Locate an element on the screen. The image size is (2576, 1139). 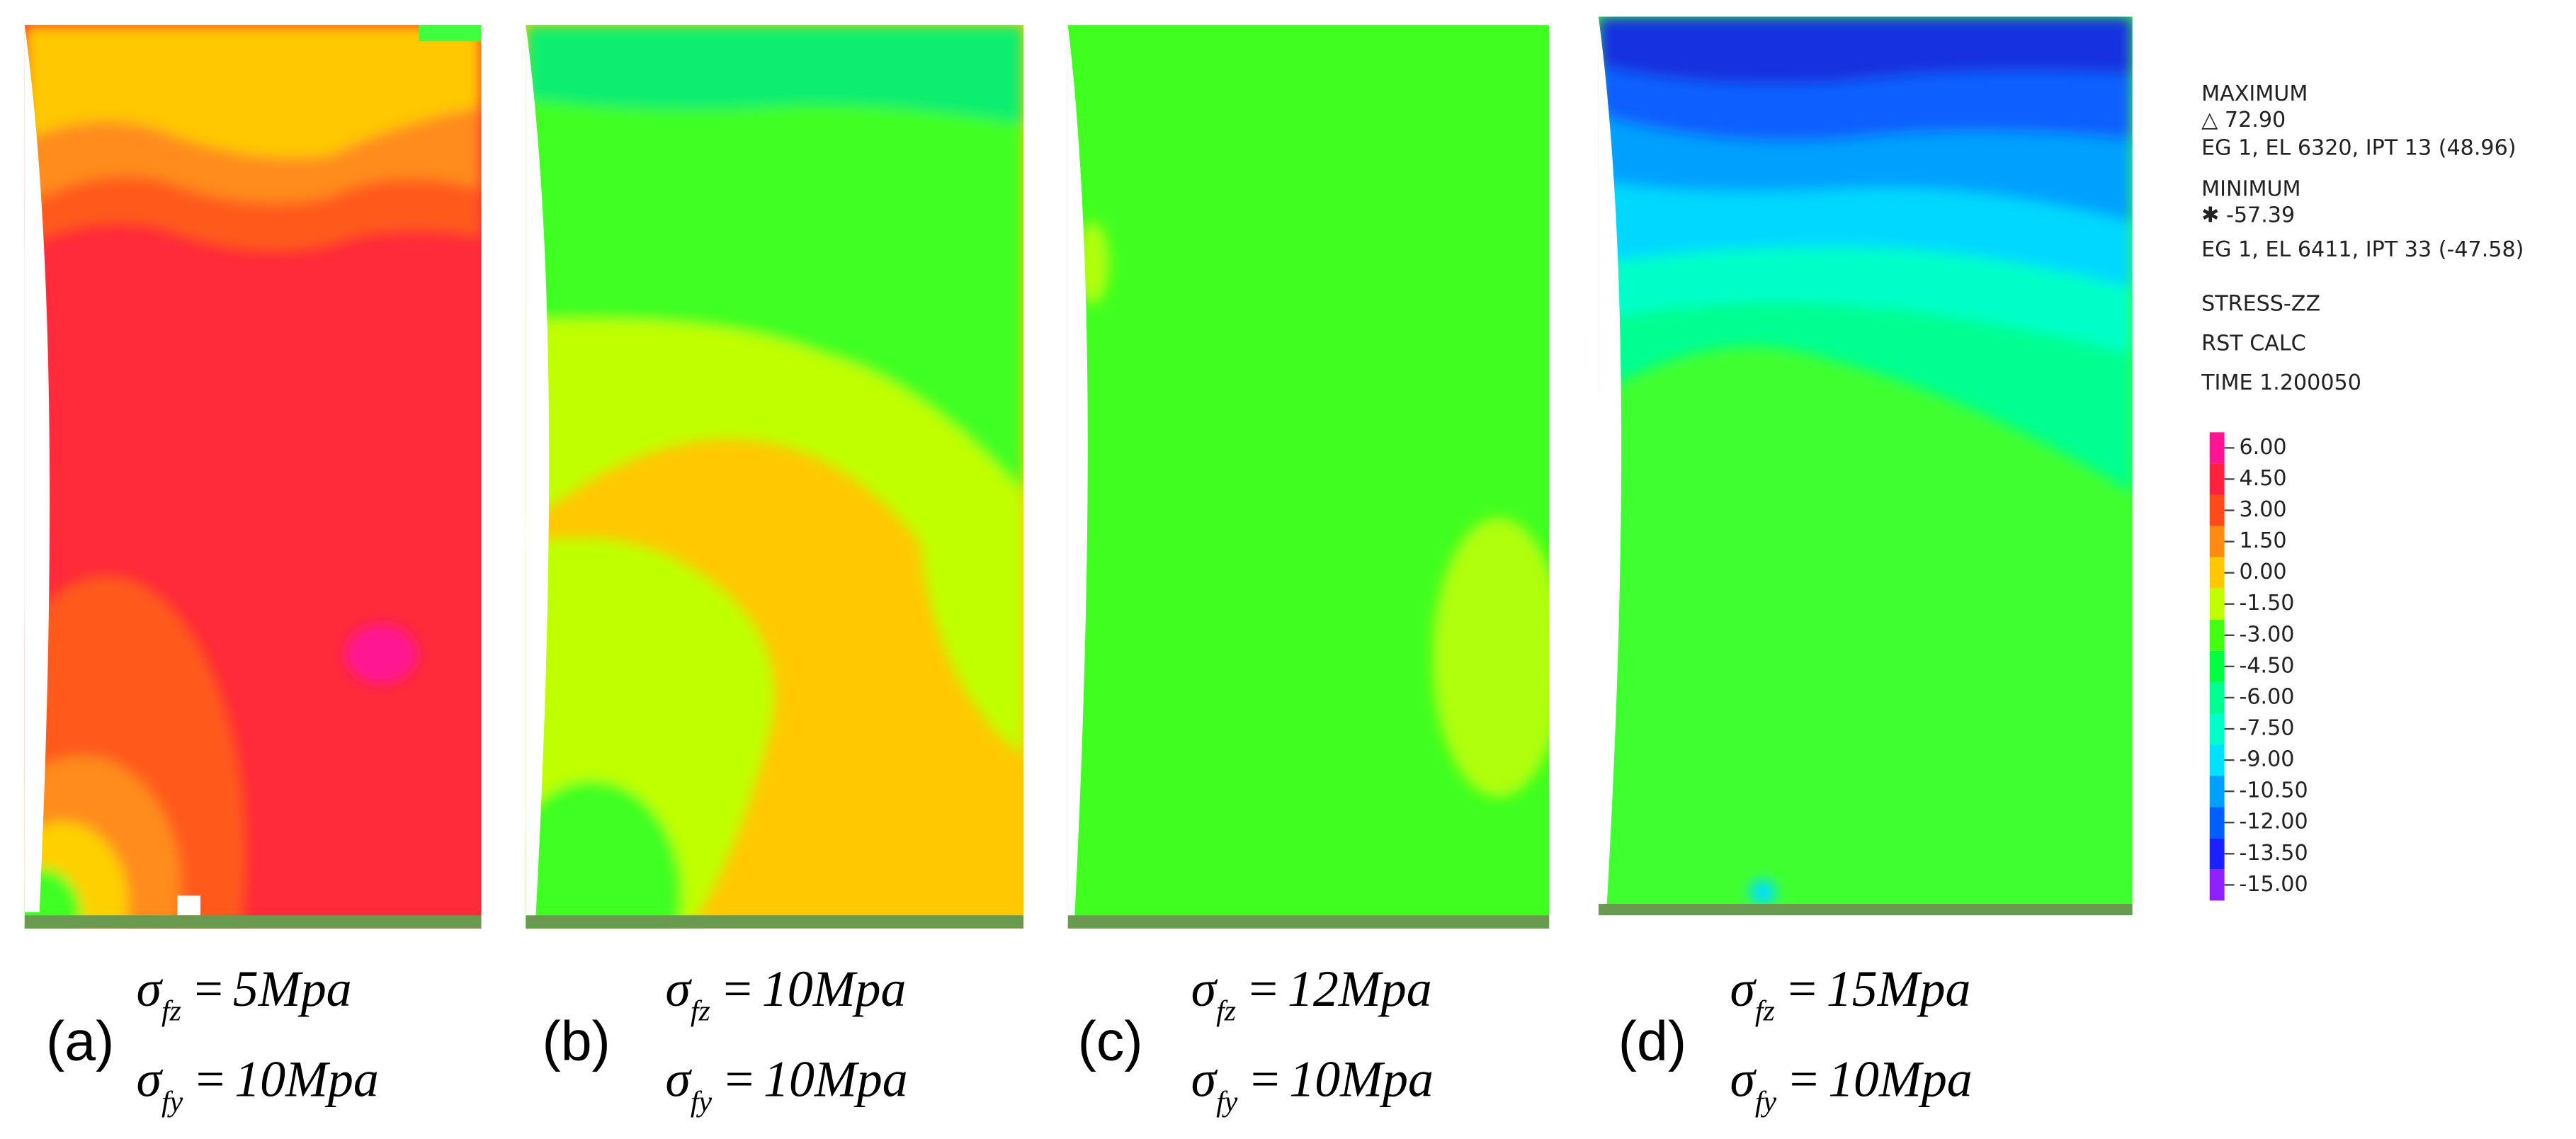
contour-c is located at coordinates (1308, 477).